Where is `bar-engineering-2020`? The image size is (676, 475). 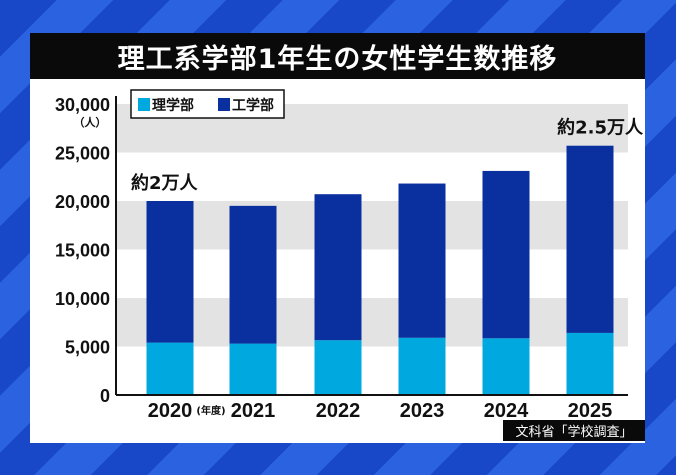
bar-engineering-2020 is located at coordinates (170, 272).